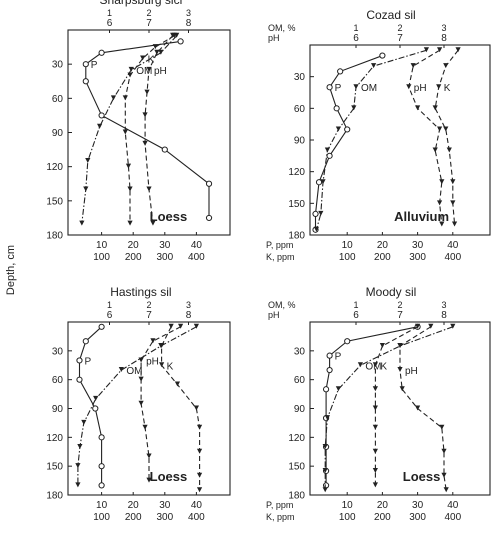 This screenshot has height=544, width=495. I want to click on depth-tick-label: 120, so click(296, 438).